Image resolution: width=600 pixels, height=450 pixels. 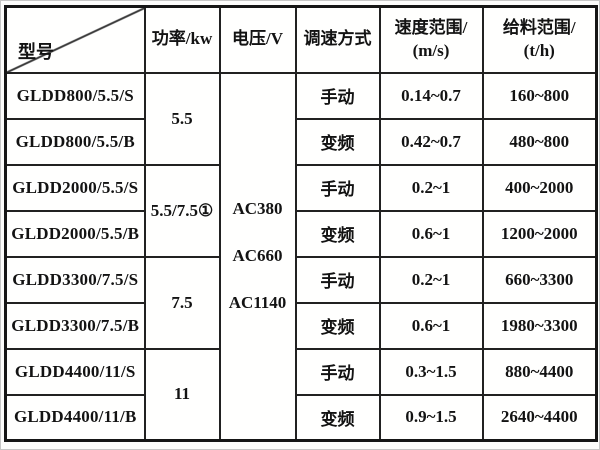 I want to click on header-feed: 给料范围/ (t/h), so click(x=539, y=39).